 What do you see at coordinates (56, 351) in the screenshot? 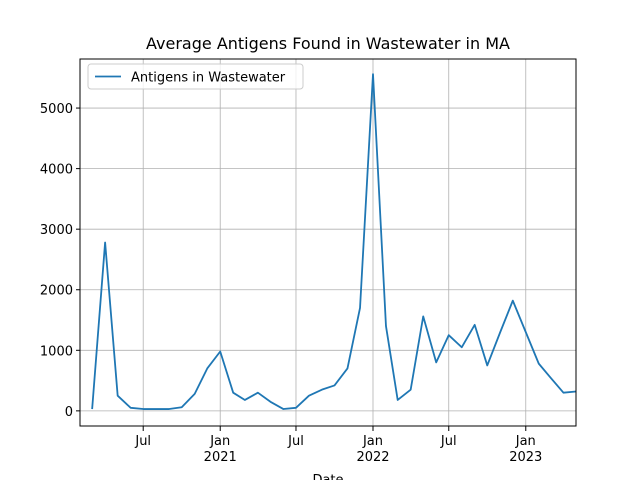
I see `y-tick-label: 1000` at bounding box center [56, 351].